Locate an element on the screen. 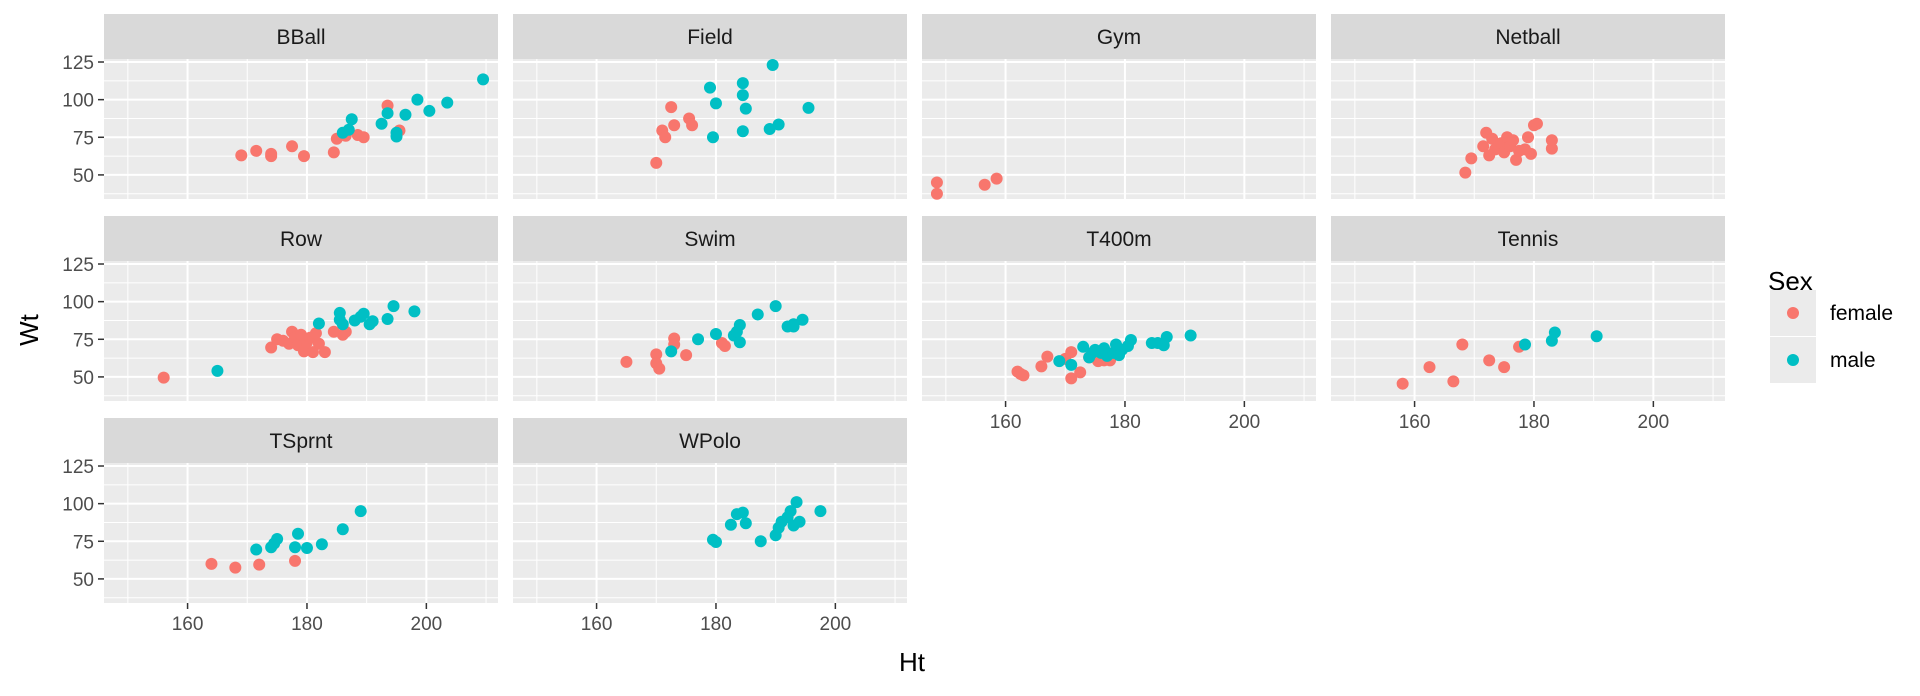 The height and width of the screenshot is (696, 1920). facet-strip-label: TSprnt is located at coordinates (300, 441).